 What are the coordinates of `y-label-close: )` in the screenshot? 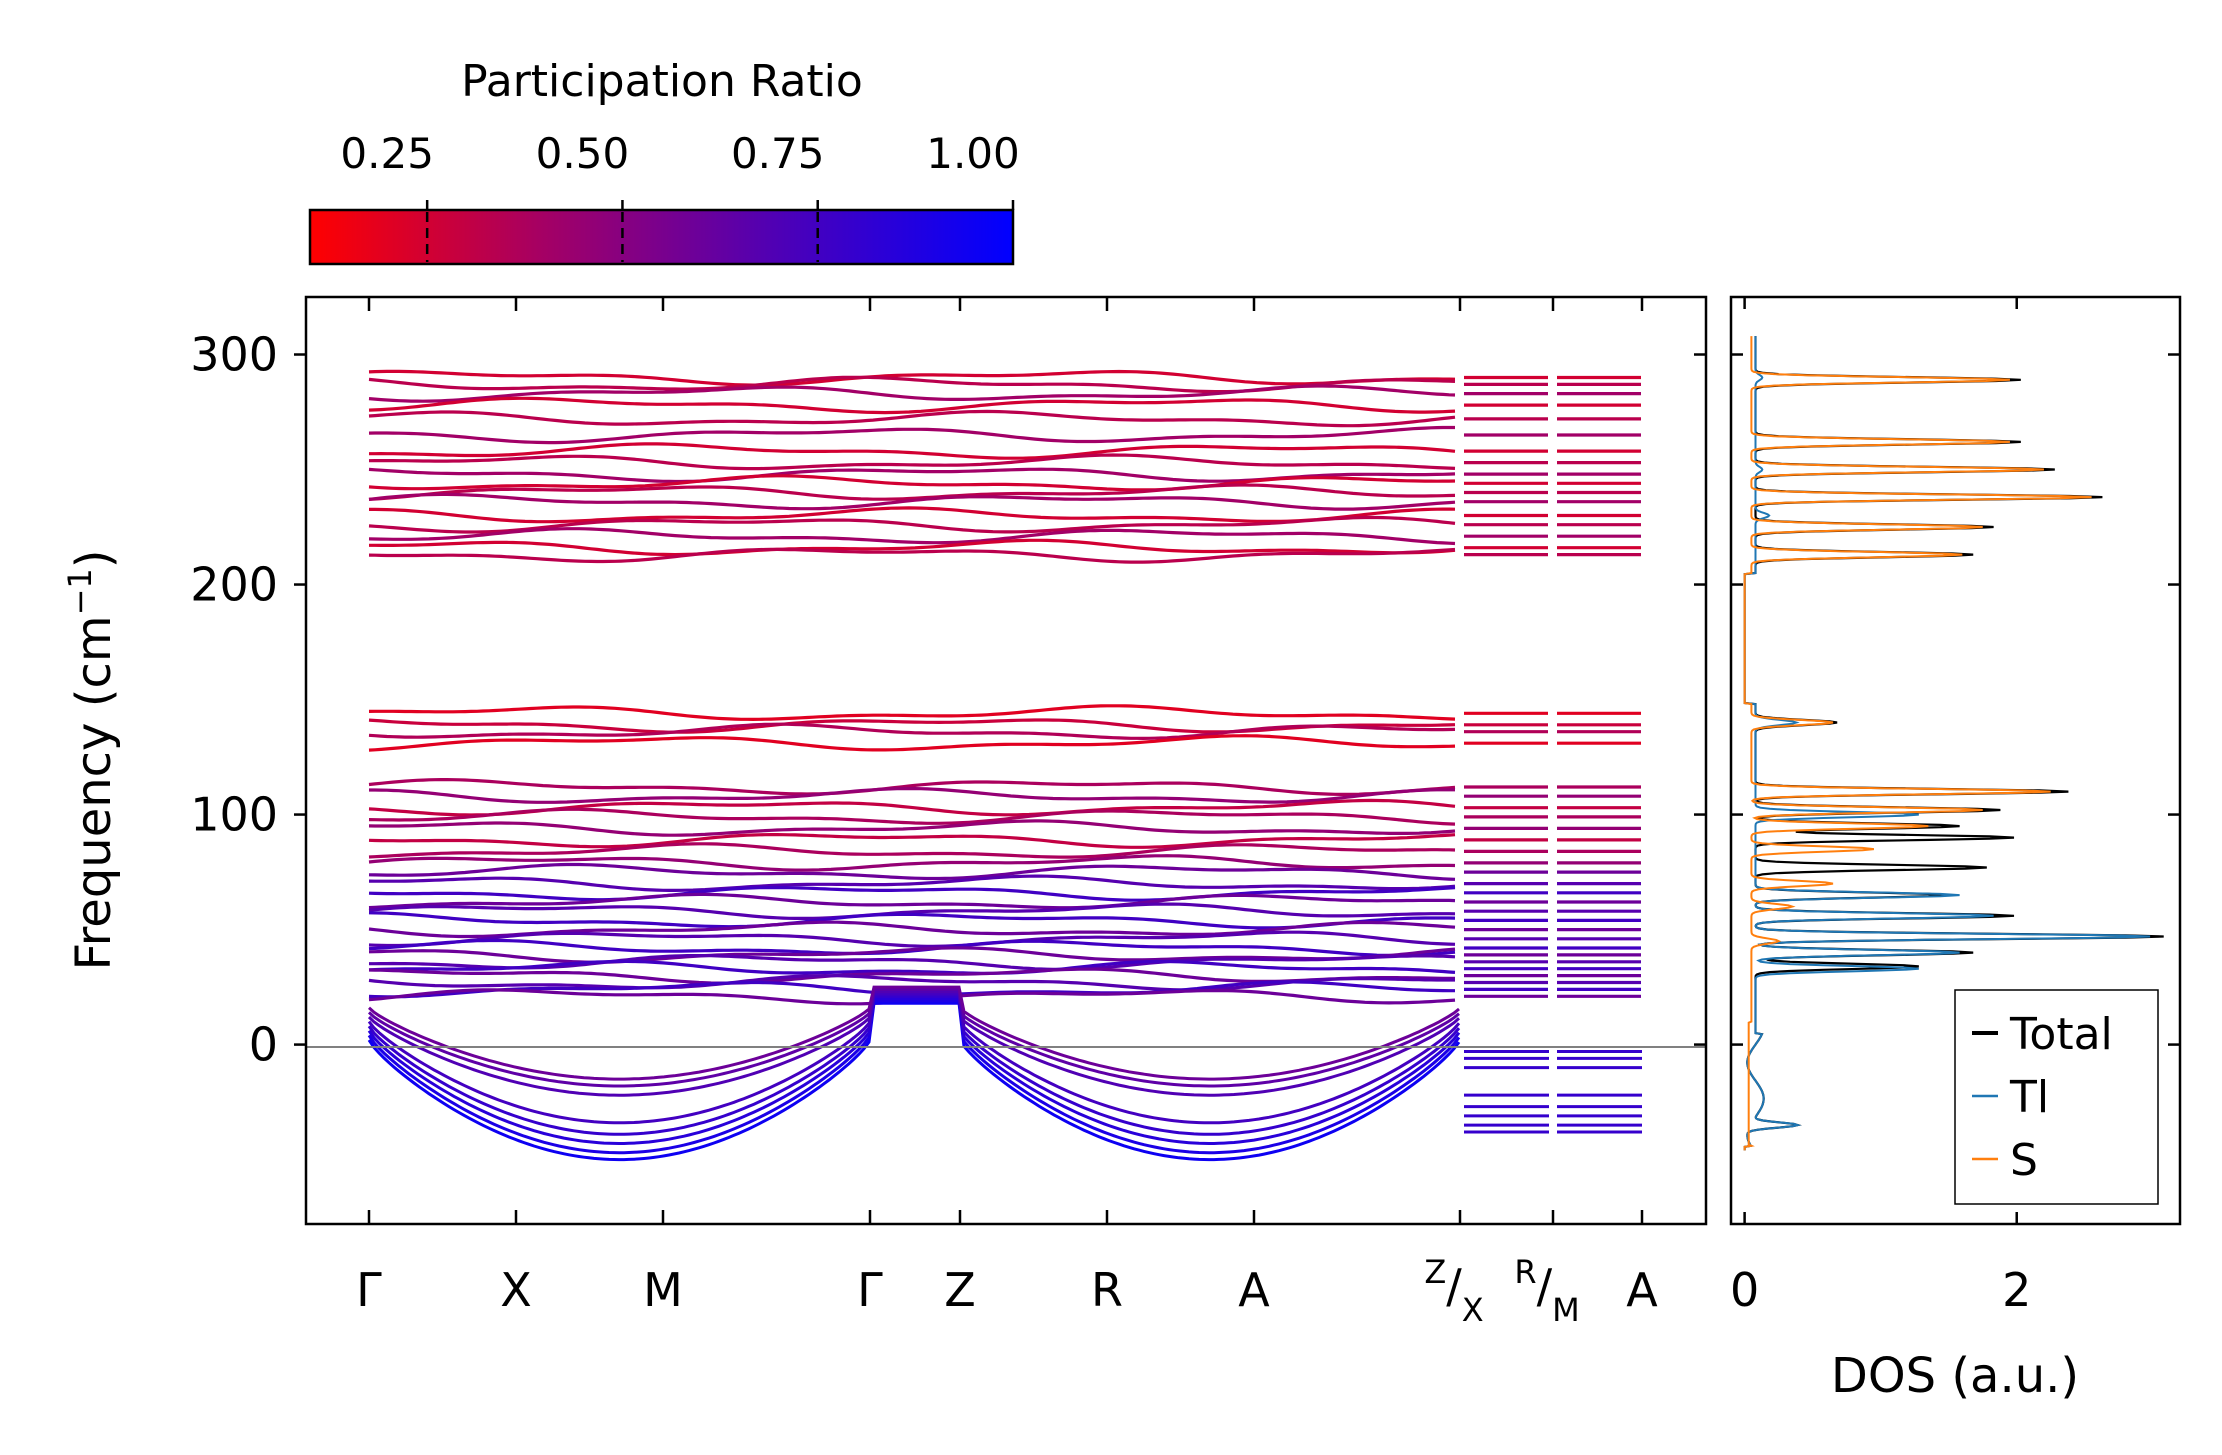 It's located at (94, 558).